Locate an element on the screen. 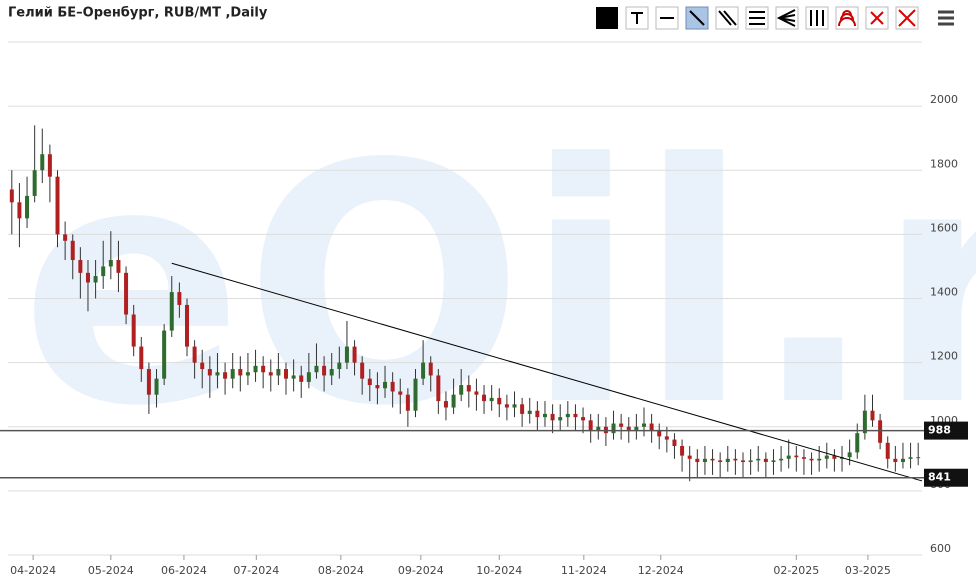  level-label: 841 is located at coordinates (939, 477).